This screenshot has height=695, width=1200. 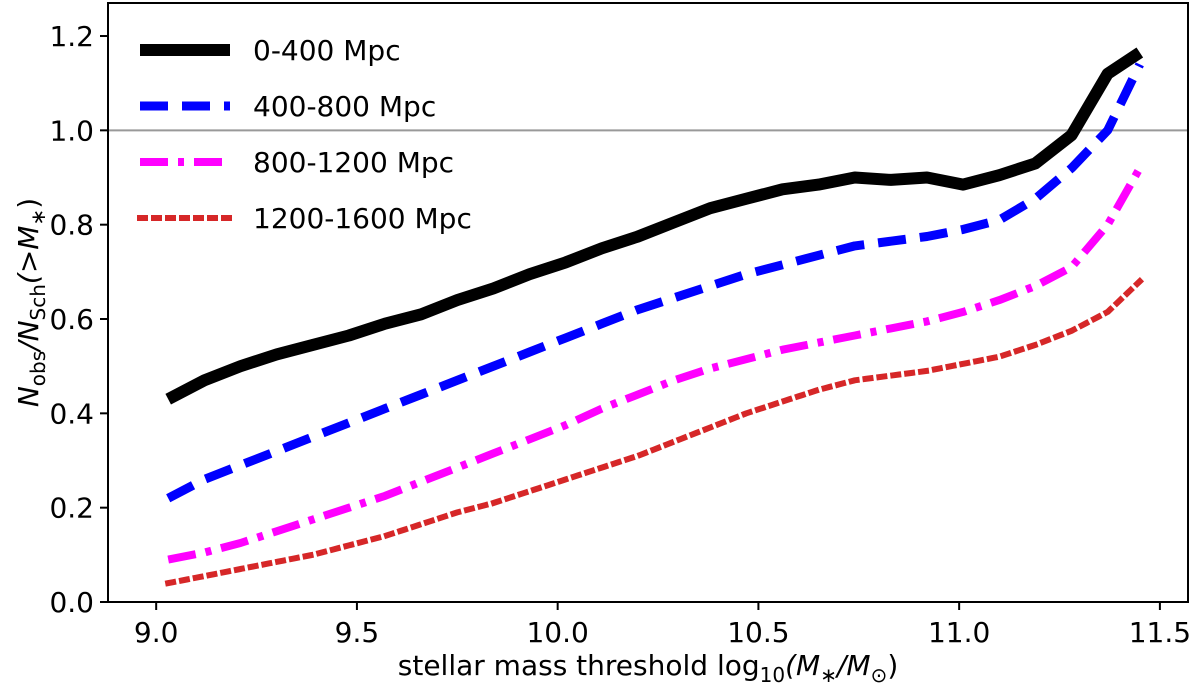 What do you see at coordinates (362, 218) in the screenshot?
I see `legend-label-4: 1200-1600 Mpc` at bounding box center [362, 218].